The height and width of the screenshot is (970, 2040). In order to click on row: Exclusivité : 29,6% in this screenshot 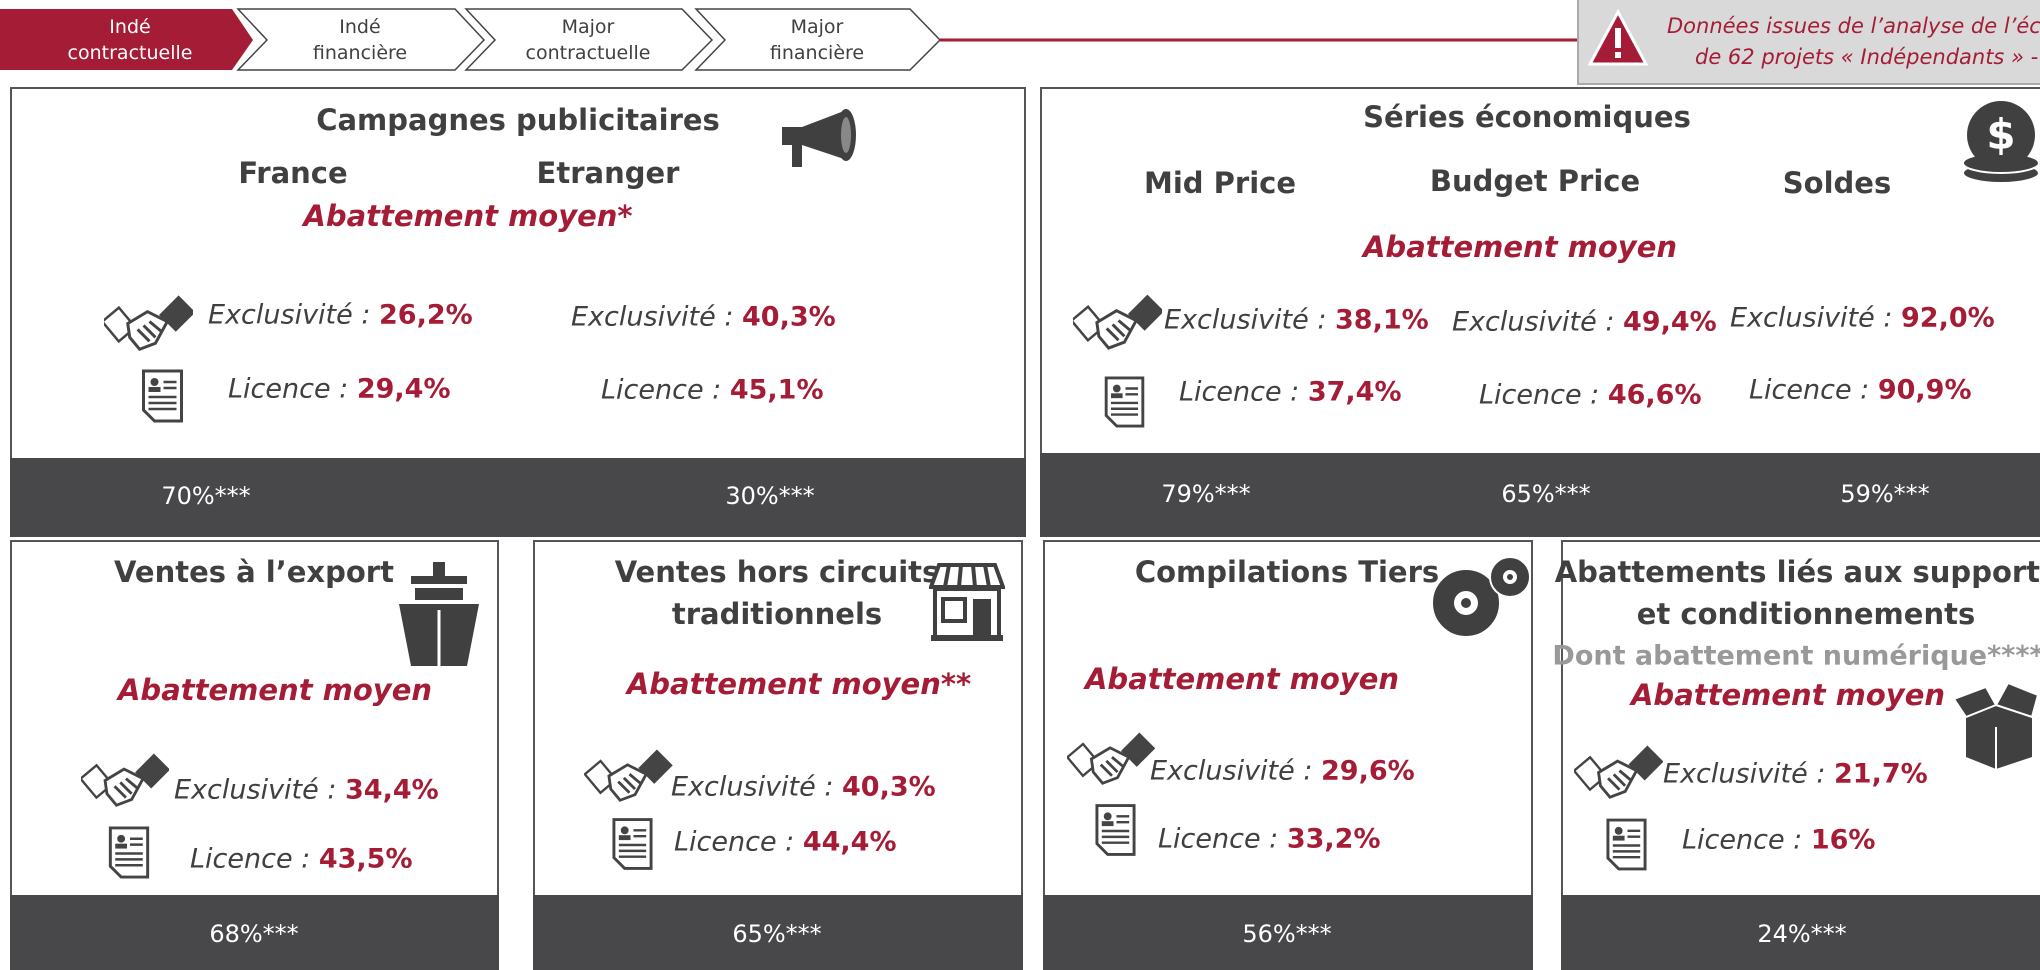, I will do `click(1282, 771)`.